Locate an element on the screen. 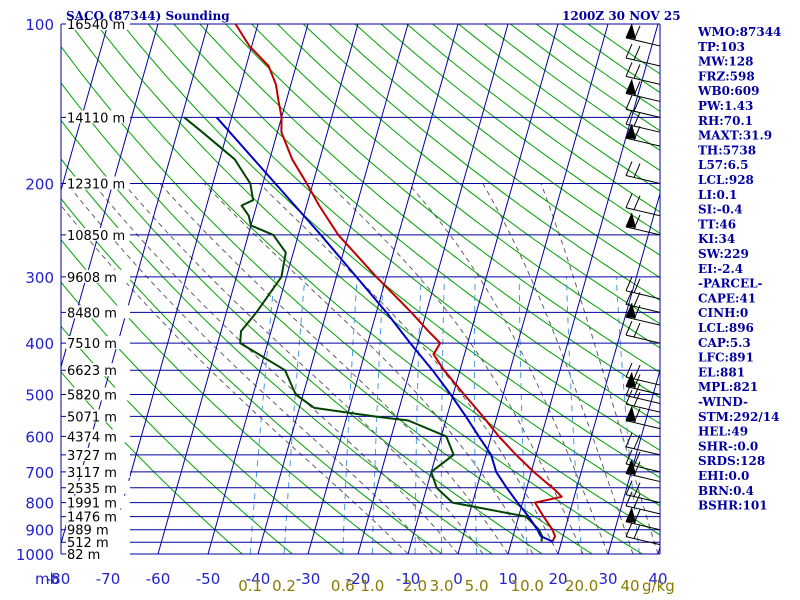 Image resolution: width=800 pixels, height=600 pixels. index-entry: LI:0.1 is located at coordinates (717, 195).